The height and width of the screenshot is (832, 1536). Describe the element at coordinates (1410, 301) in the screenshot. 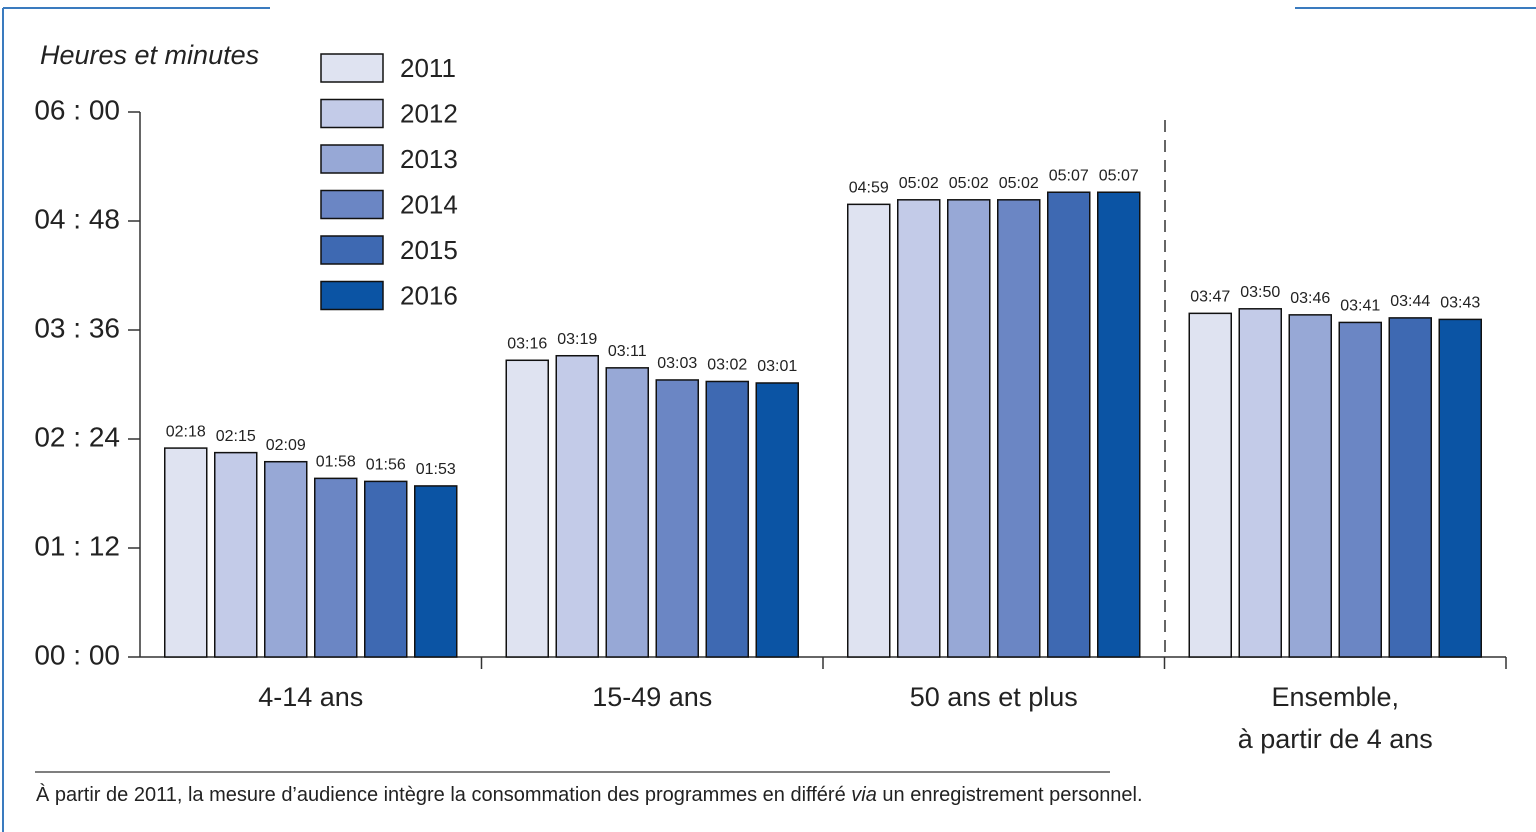

I see `value-label: 03:44` at that location.